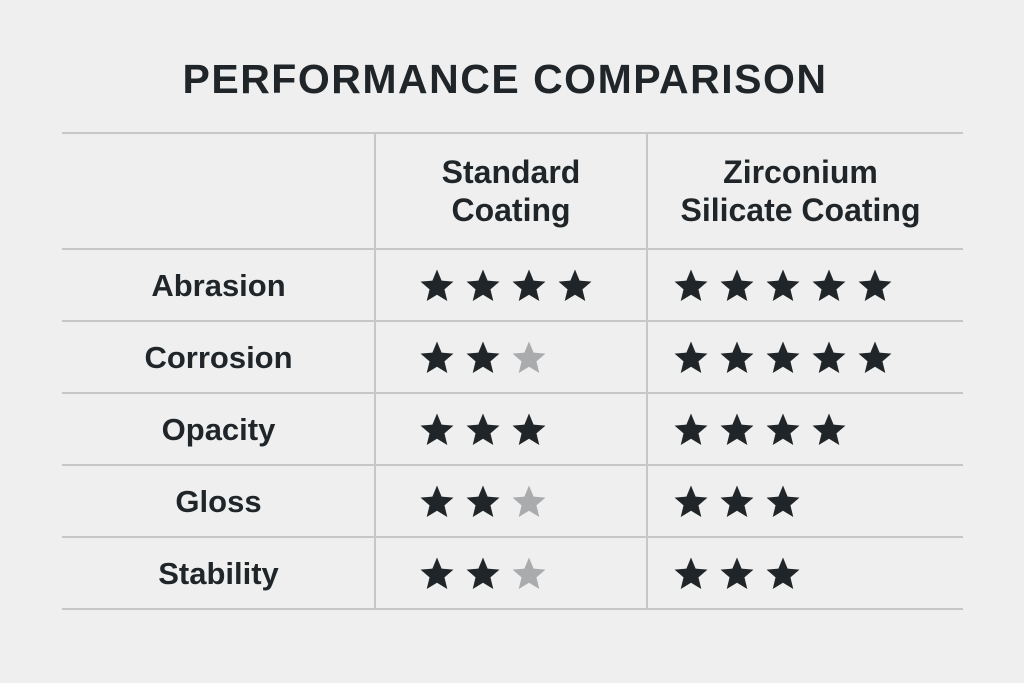 This screenshot has width=1024, height=683. I want to click on table-row: Corrosion, so click(512, 358).